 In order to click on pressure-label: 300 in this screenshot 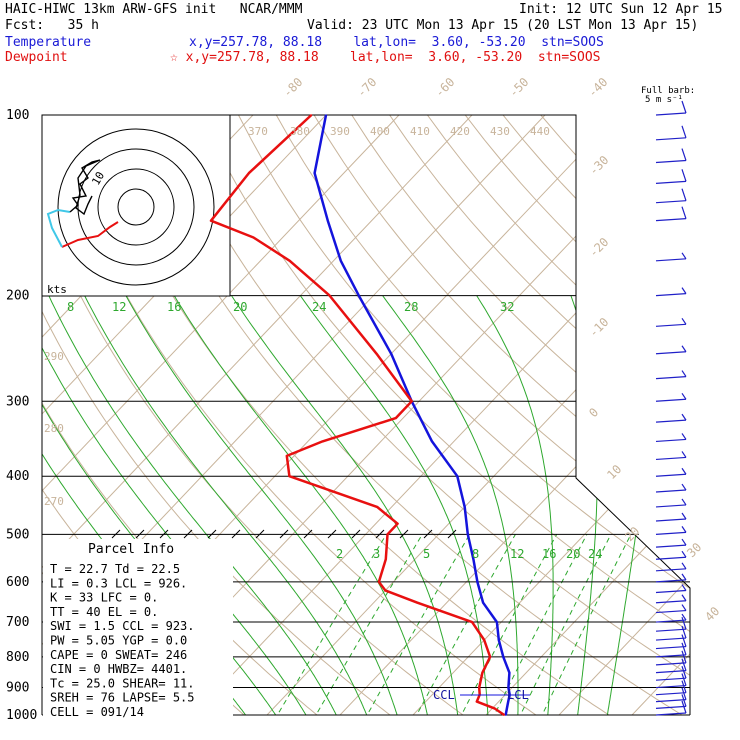, I will do `click(17, 401)`.